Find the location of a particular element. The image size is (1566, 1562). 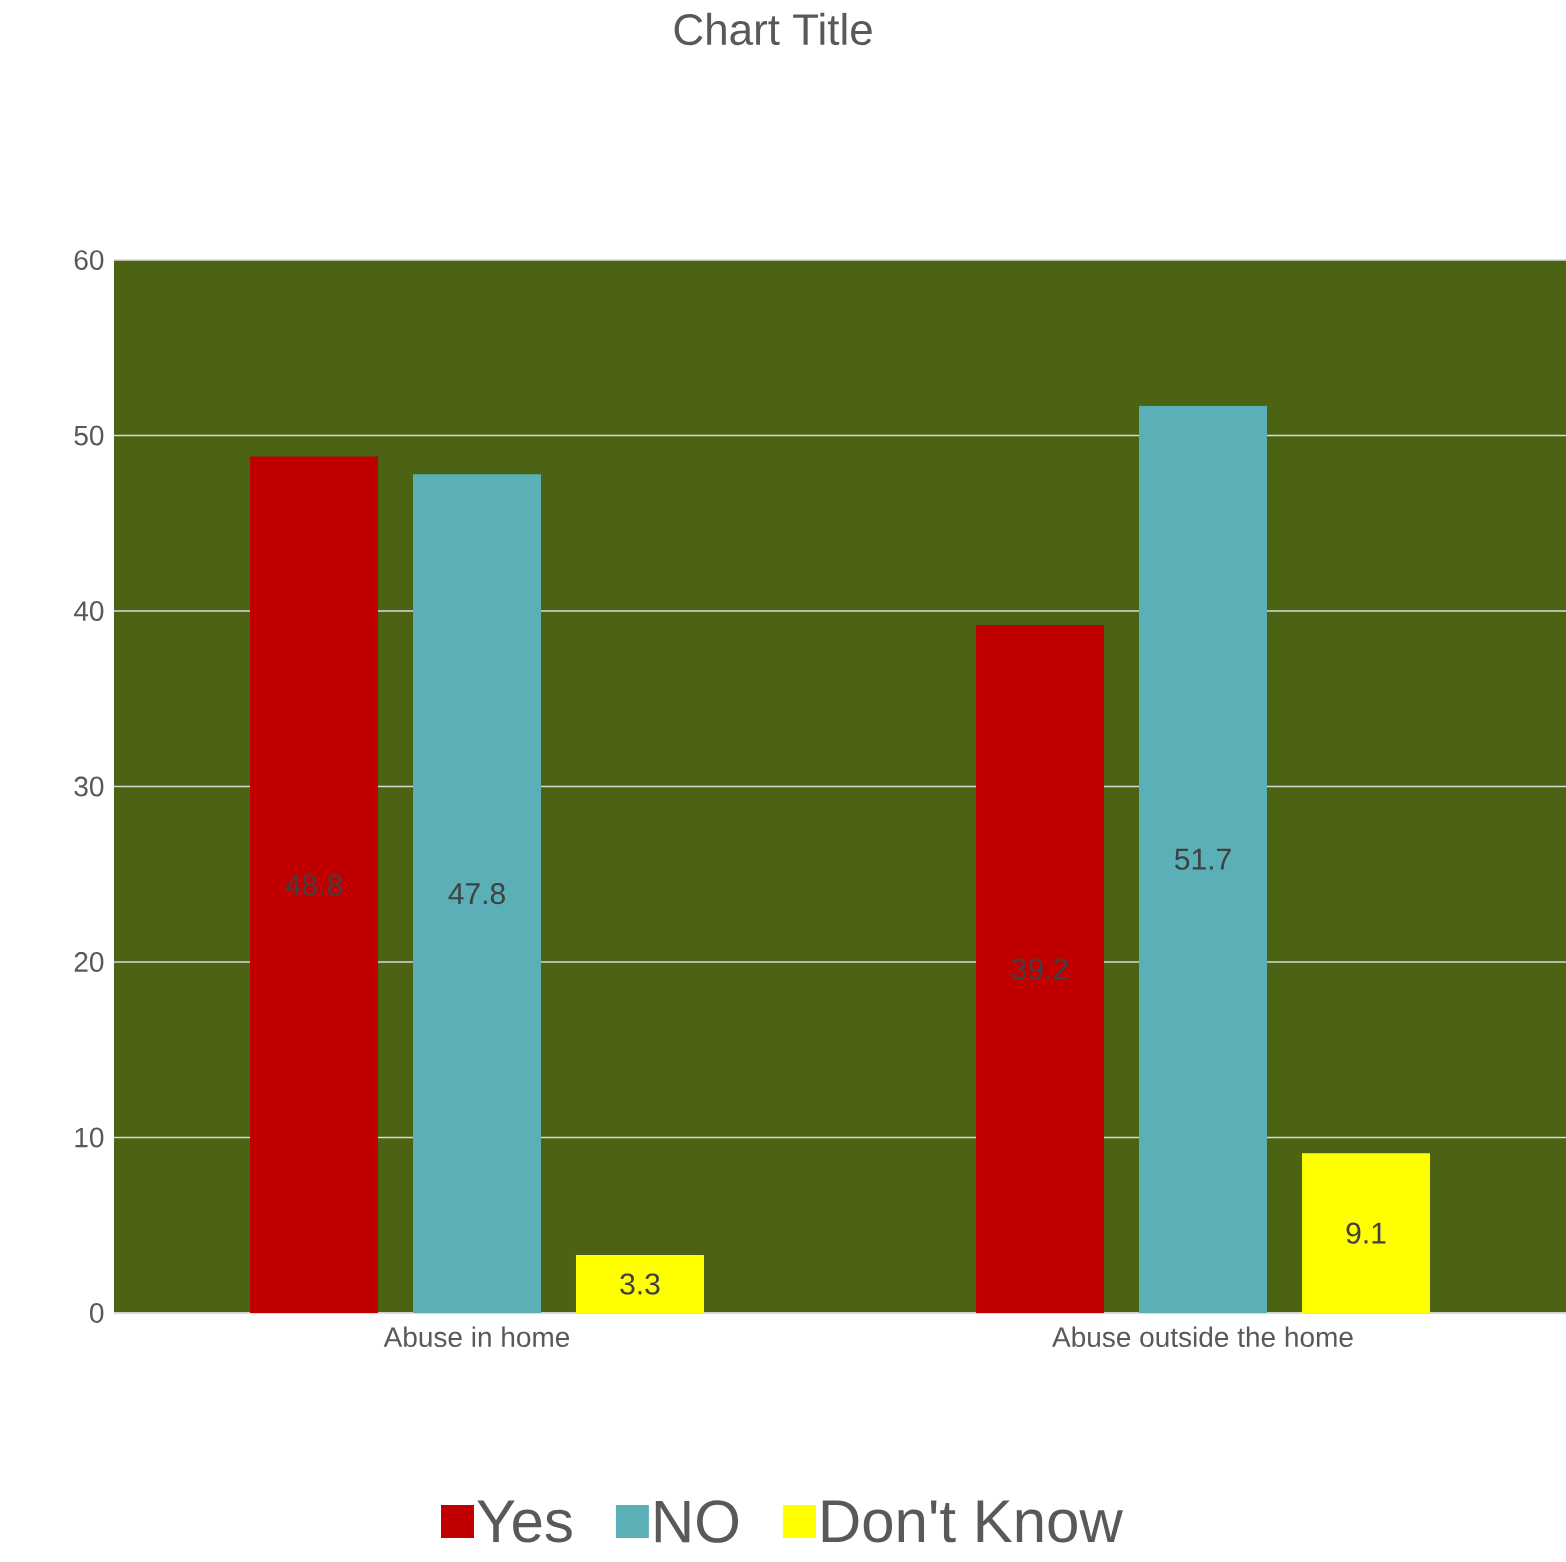

y-tick-label: 20 is located at coordinates (89, 962).